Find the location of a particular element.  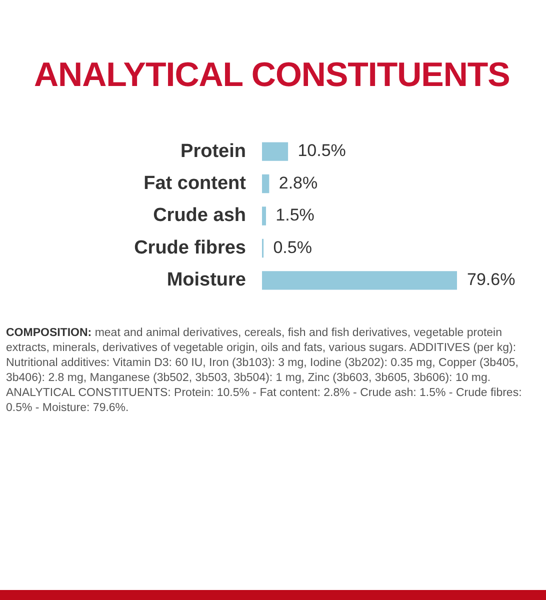

data-label: 0.5% is located at coordinates (292, 247).